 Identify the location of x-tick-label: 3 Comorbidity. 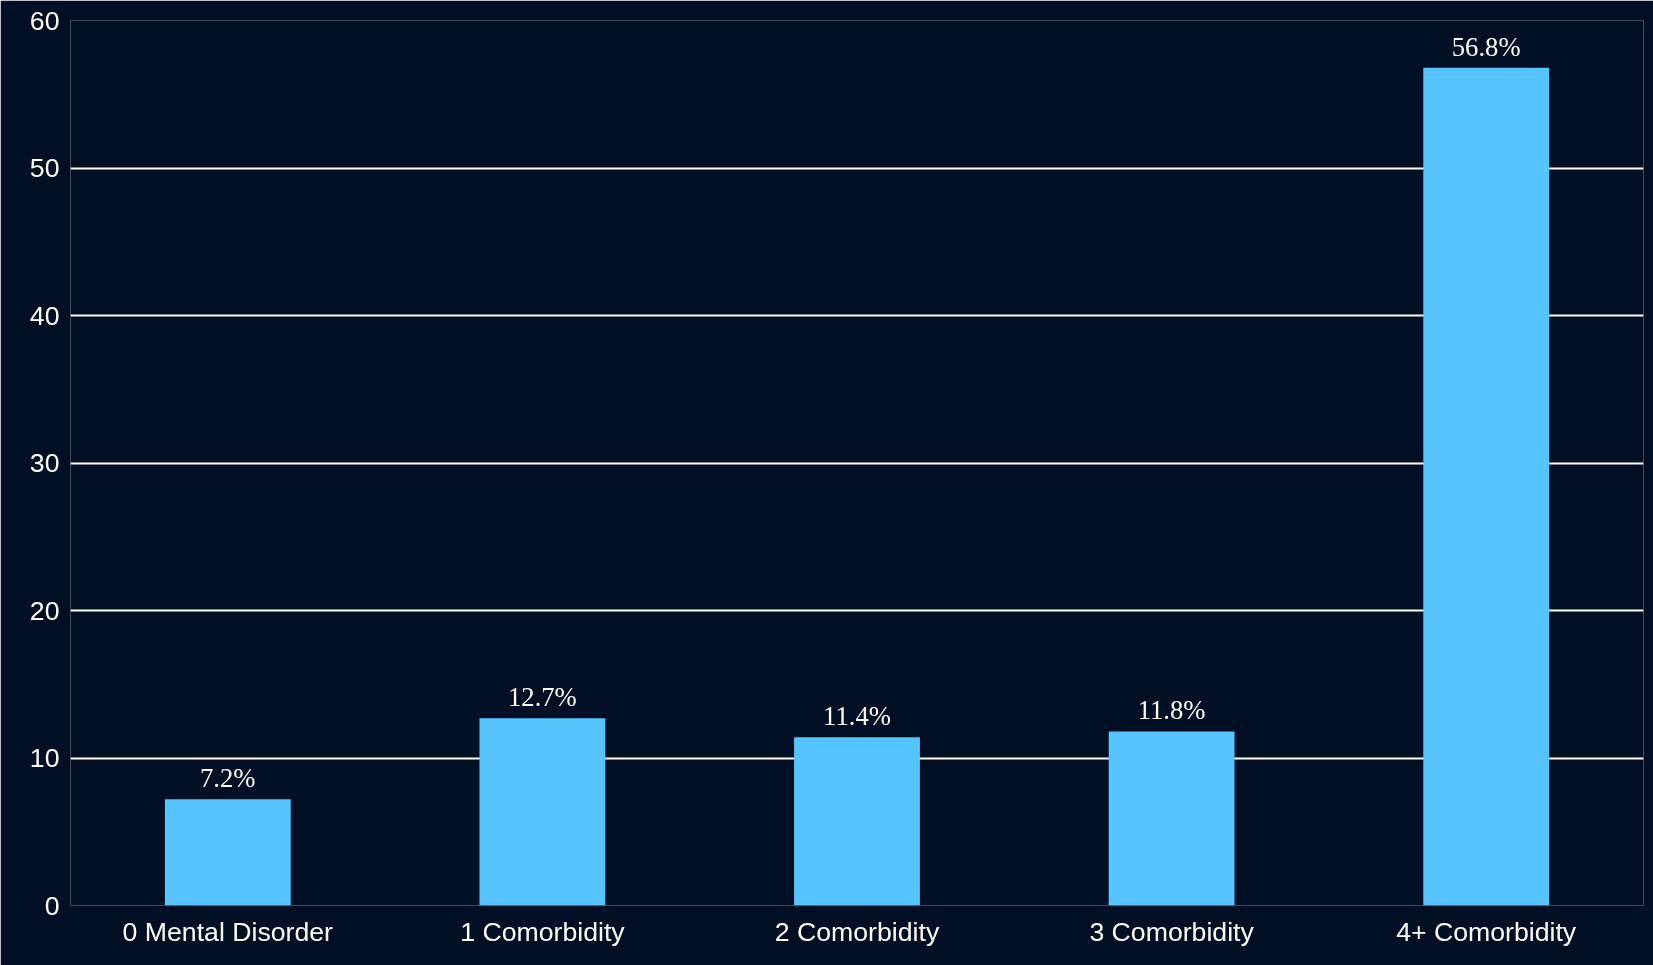
(1172, 931).